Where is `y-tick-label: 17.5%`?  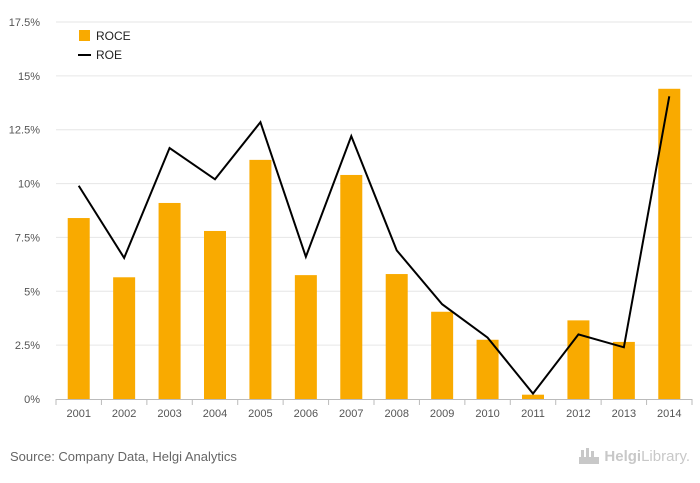
y-tick-label: 17.5% is located at coordinates (24, 23).